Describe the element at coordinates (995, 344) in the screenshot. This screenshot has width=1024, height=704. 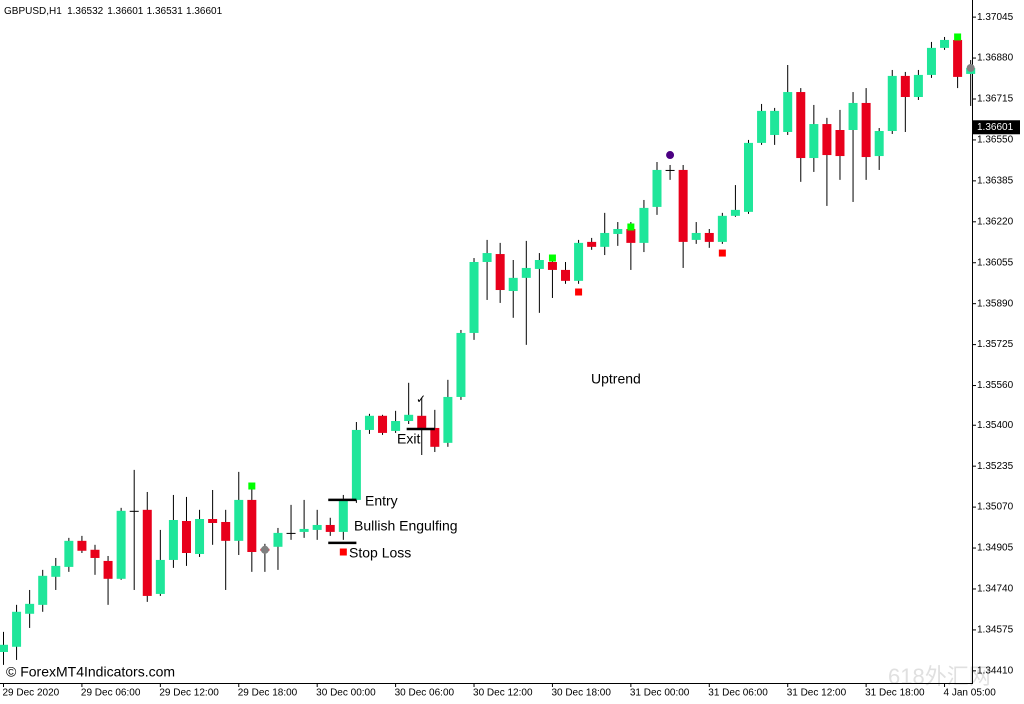
I see `y-tick-label: 1.35725` at that location.